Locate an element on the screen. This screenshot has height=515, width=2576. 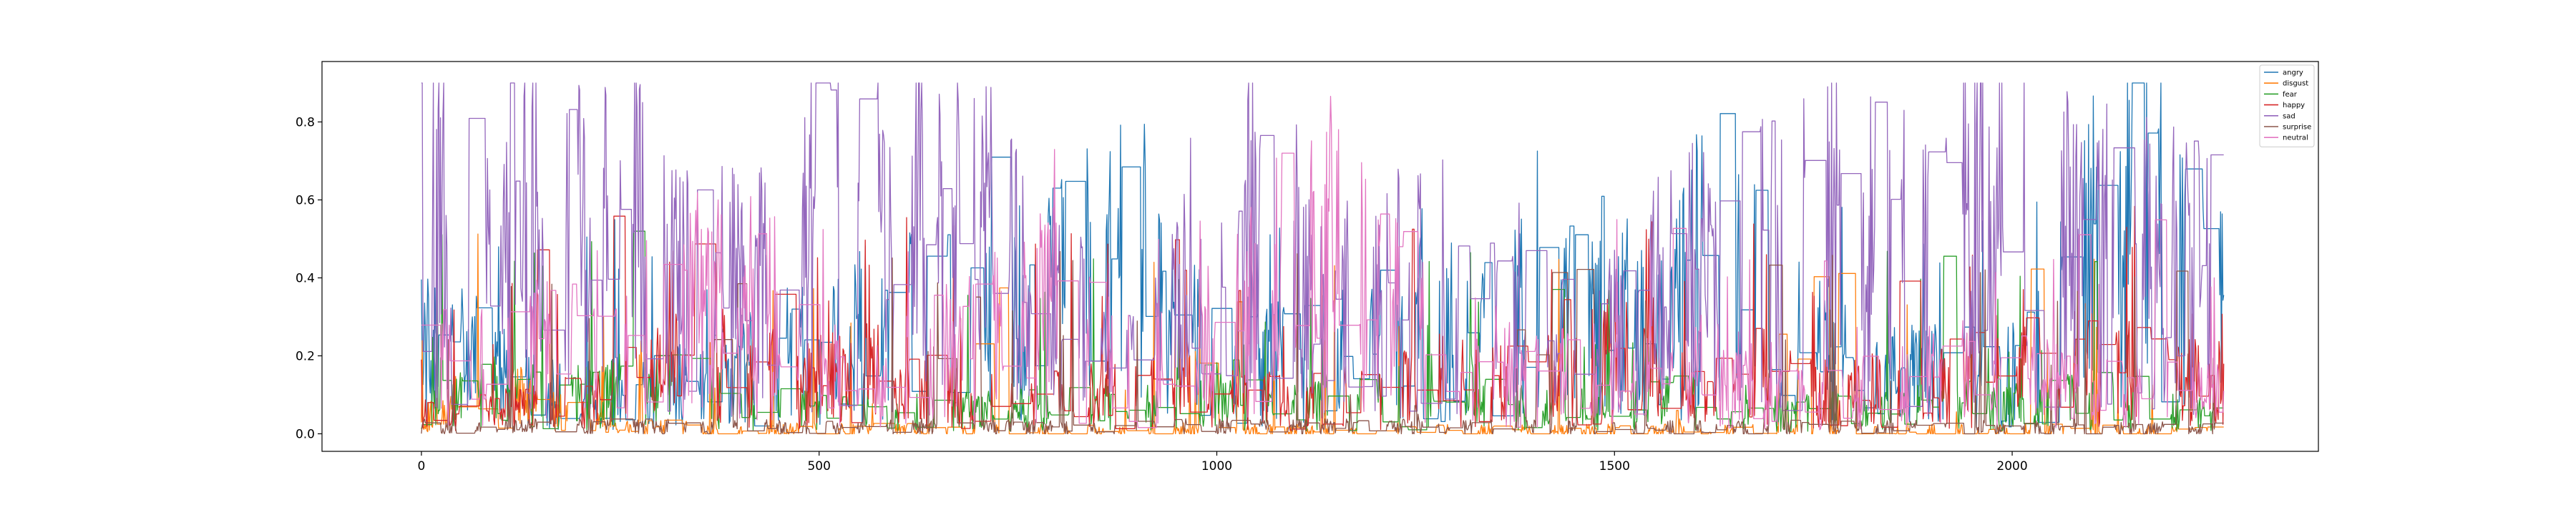
legend-label-fear: fear is located at coordinates (2290, 95).